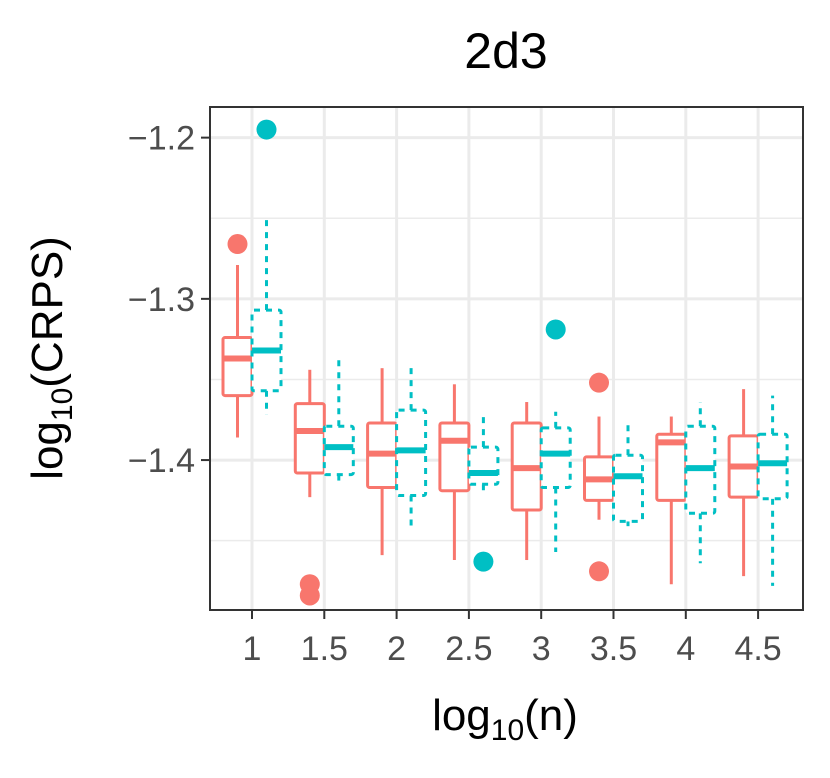 The width and height of the screenshot is (830, 778). I want to click on x-tick-label: 2.5, so click(468, 649).